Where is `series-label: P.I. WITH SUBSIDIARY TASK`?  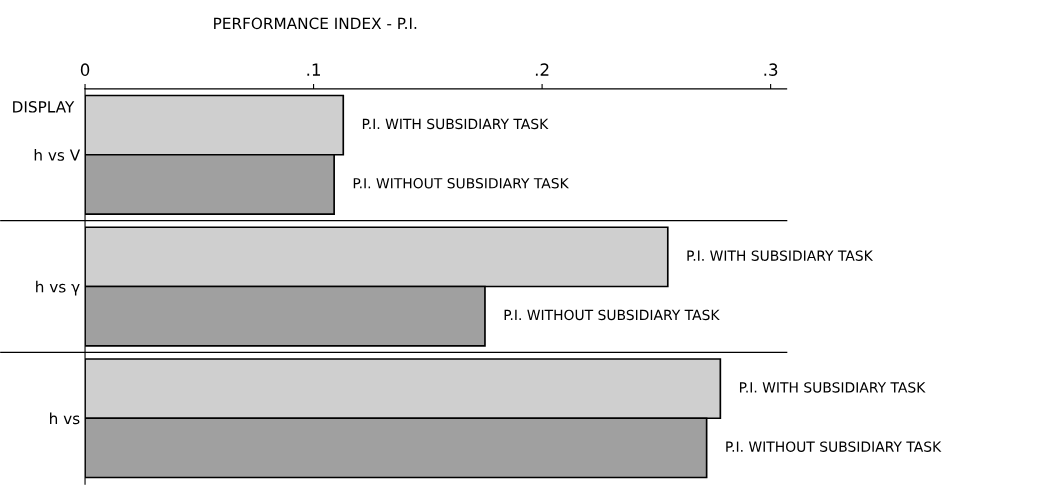
series-label: P.I. WITH SUBSIDIARY TASK is located at coordinates (780, 255).